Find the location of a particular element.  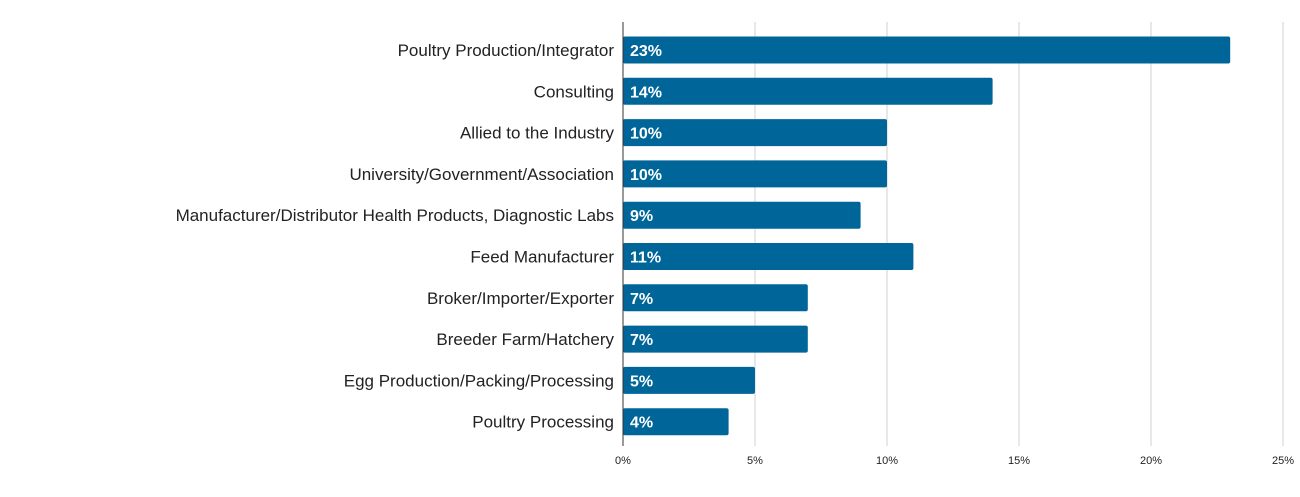

category-label: Consulting is located at coordinates (574, 91).